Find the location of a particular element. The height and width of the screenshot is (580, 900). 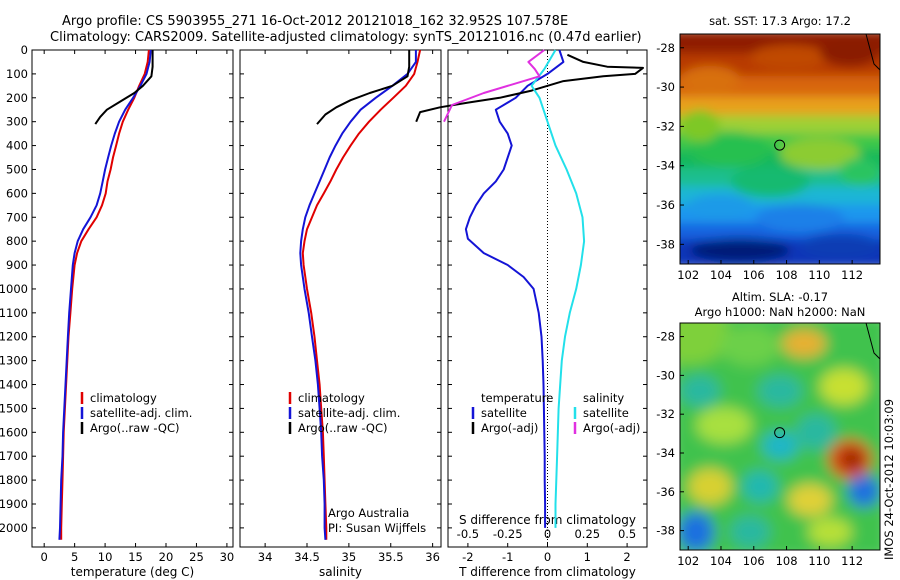

salinity-tick-label: 0 is located at coordinates (547, 534).